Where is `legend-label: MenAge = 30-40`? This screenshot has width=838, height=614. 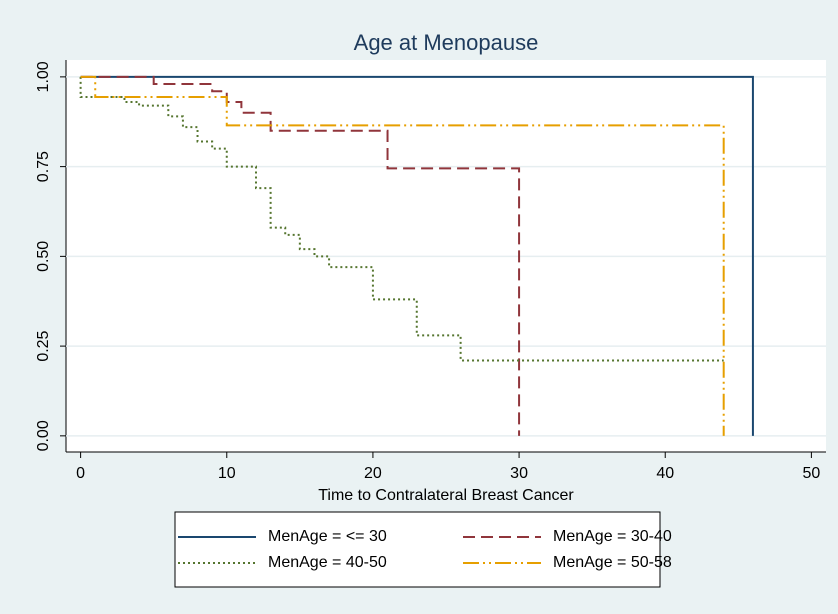
legend-label: MenAge = 30-40 is located at coordinates (612, 536).